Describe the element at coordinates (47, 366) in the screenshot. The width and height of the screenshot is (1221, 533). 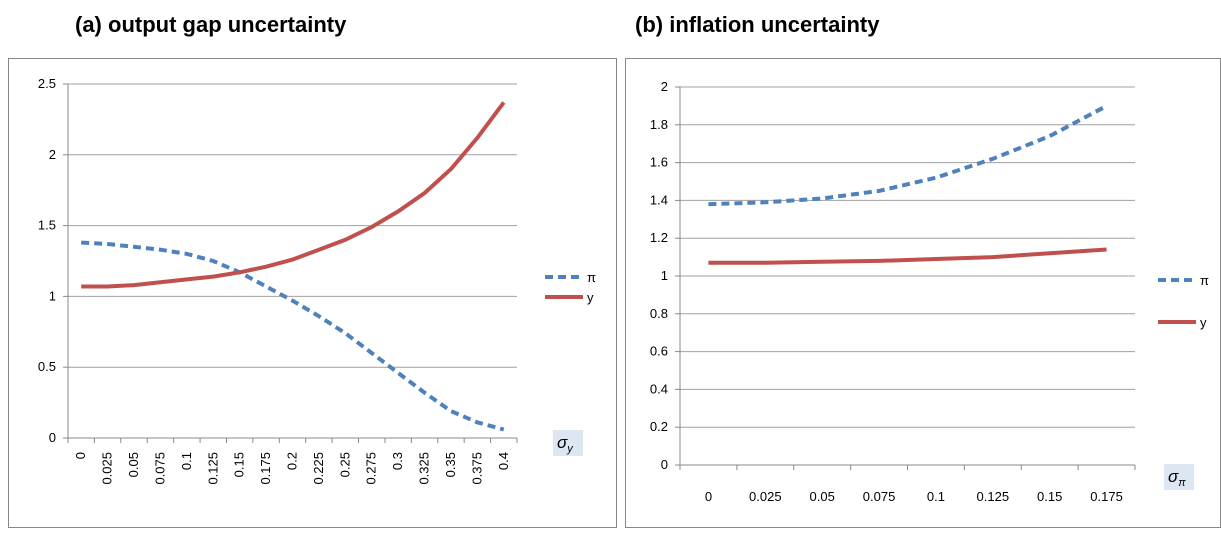
I see `y-tick-label: 0.5` at that location.